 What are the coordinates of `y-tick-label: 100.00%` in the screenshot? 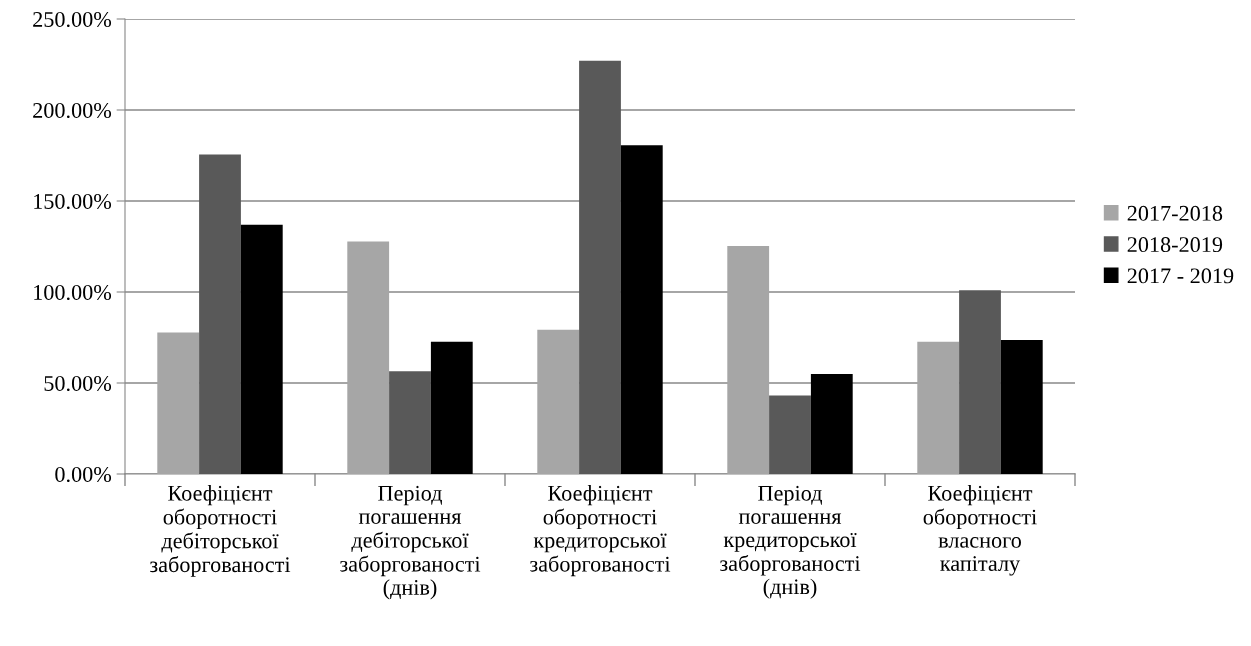 It's located at (73, 292).